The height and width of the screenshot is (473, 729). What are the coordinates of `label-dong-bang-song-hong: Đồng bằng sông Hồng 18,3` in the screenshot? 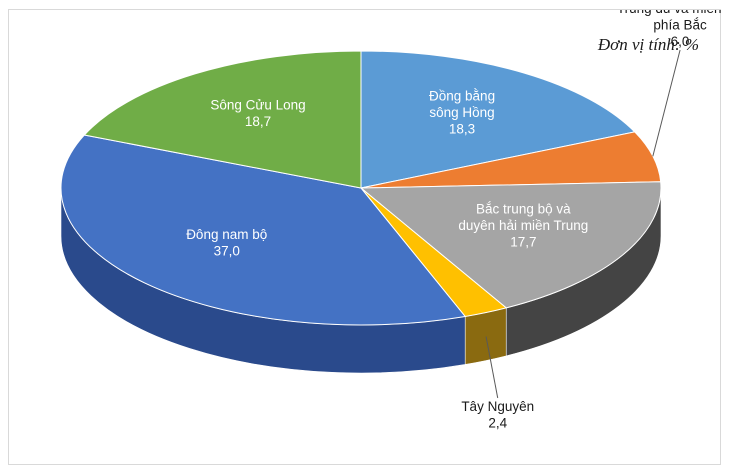 It's located at (462, 113).